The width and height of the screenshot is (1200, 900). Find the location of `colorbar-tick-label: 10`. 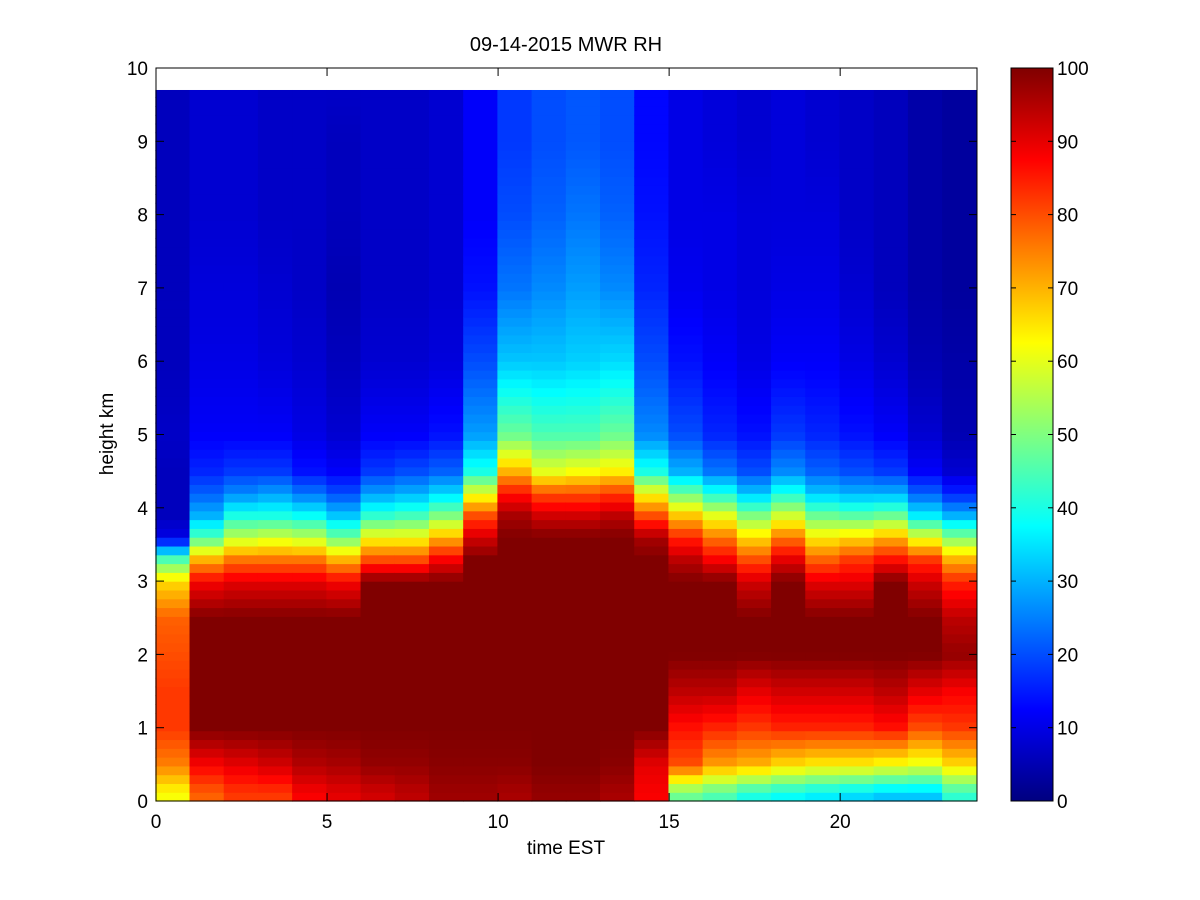

colorbar-tick-label: 10 is located at coordinates (1067, 729).